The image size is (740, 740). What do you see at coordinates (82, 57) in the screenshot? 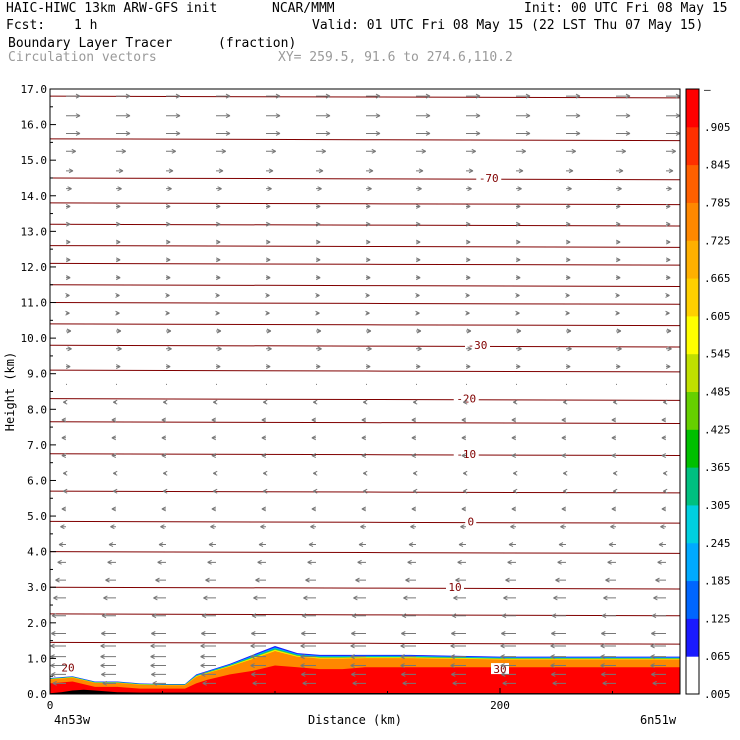
I see `overlay-name: Circulation vectors` at bounding box center [82, 57].